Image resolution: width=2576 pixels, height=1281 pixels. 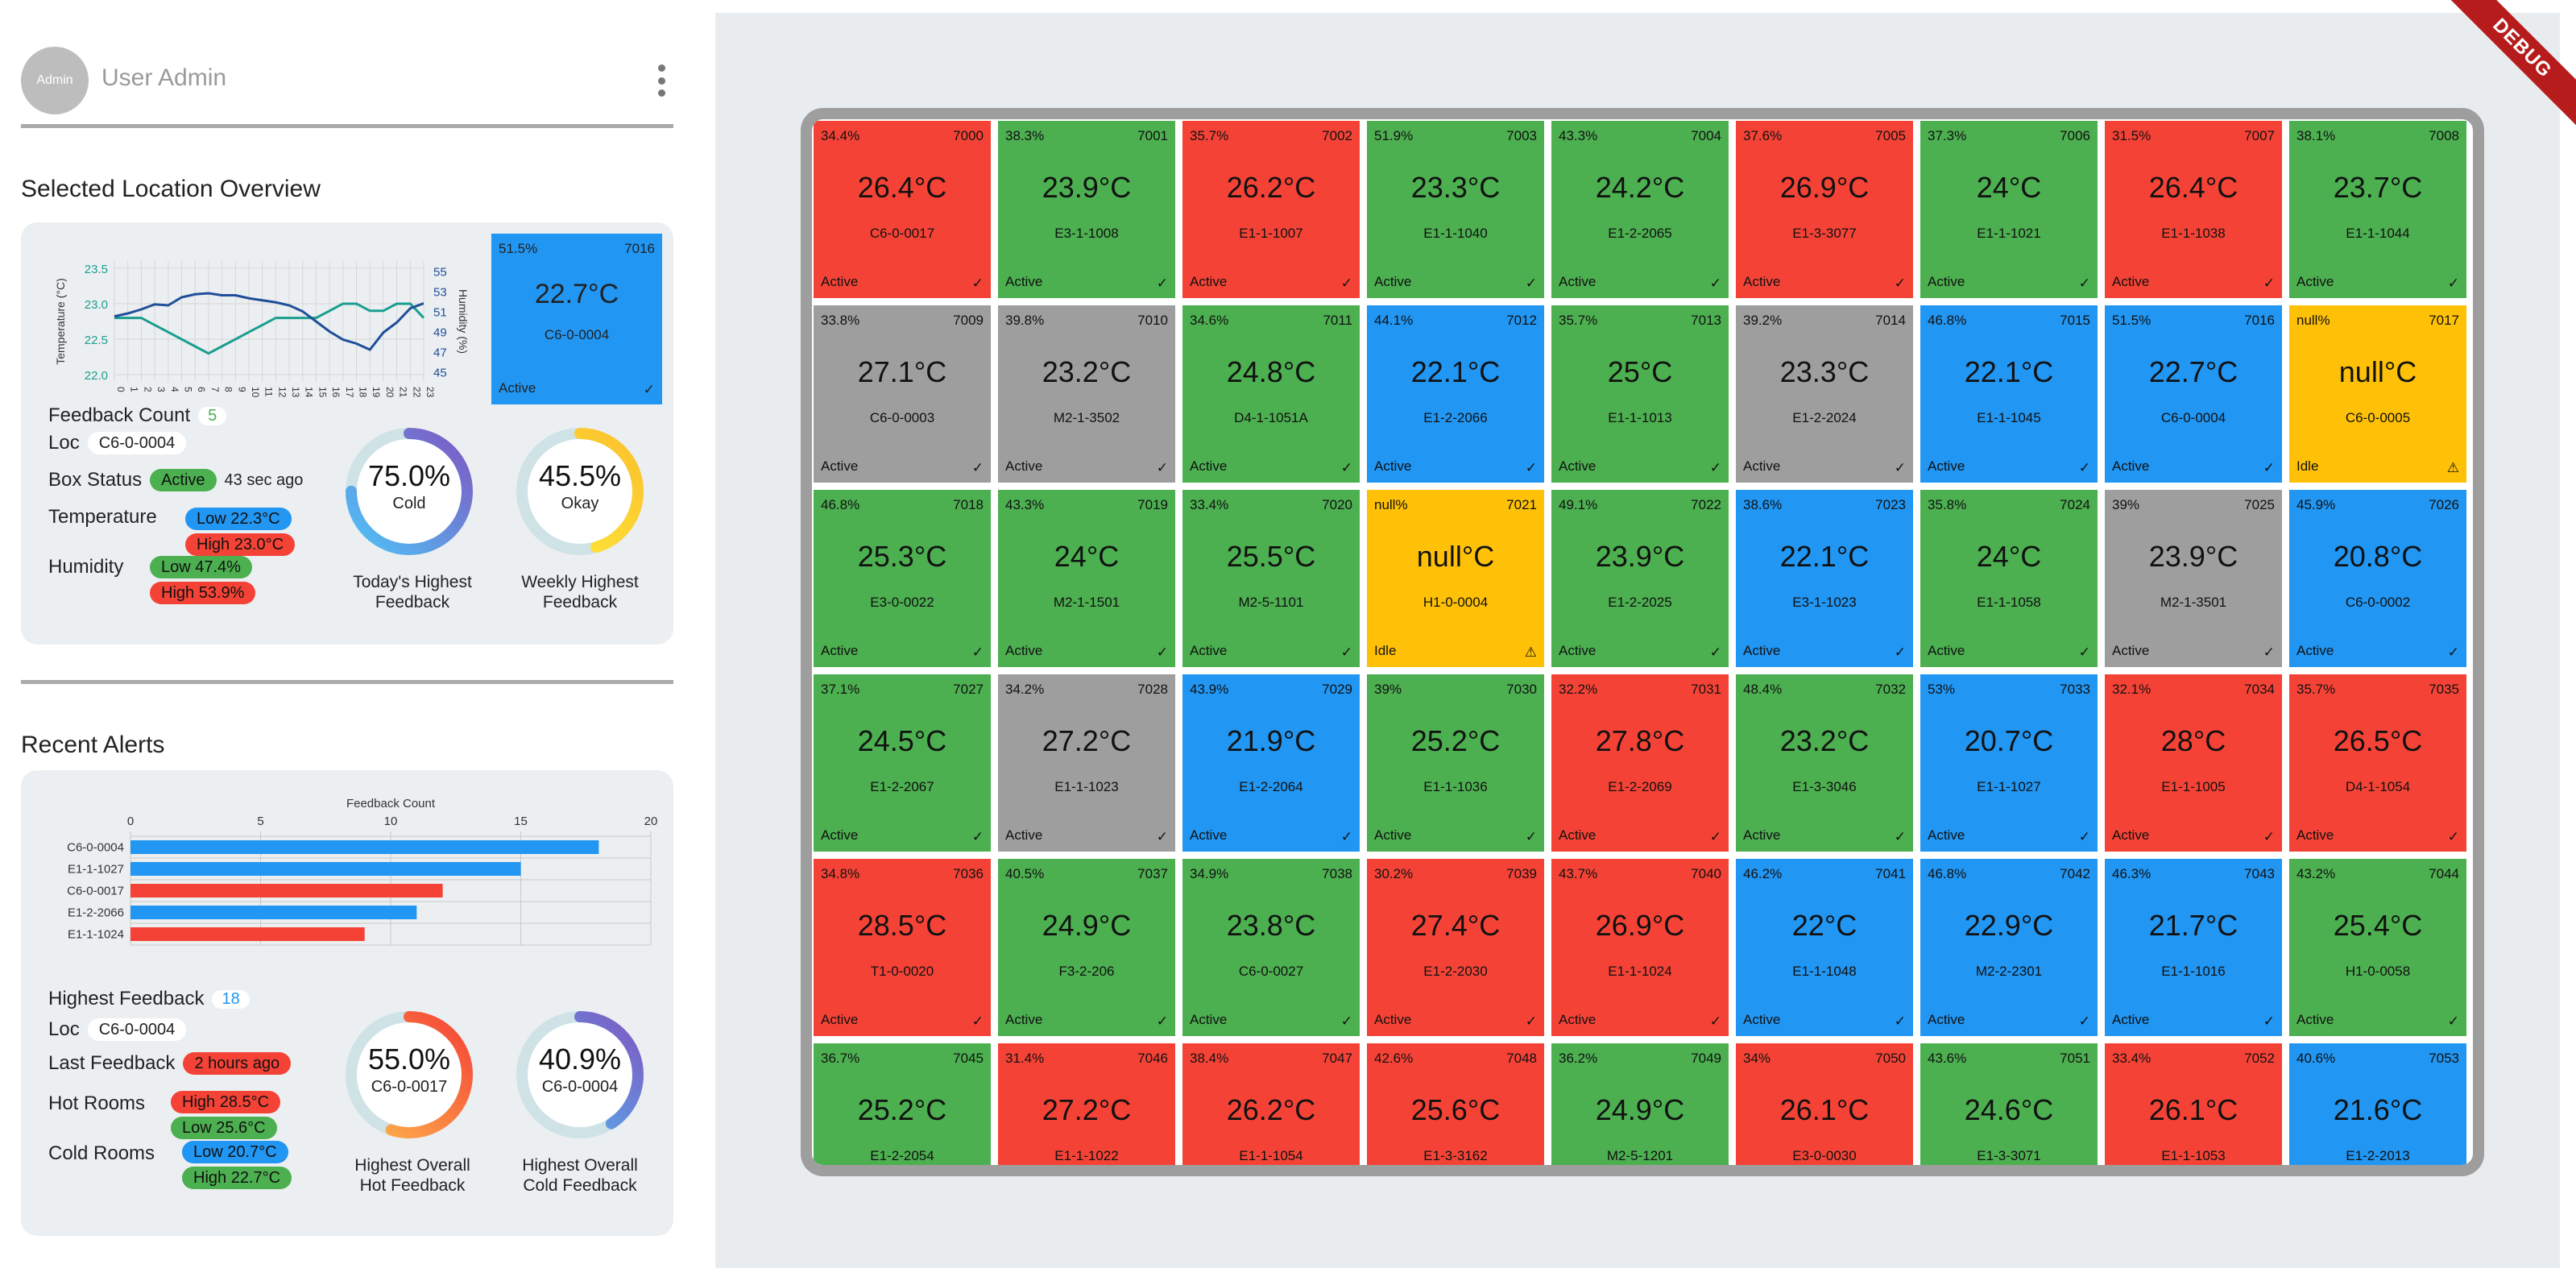 I want to click on y-axis-label: Temperature (°C), so click(x=60, y=322).